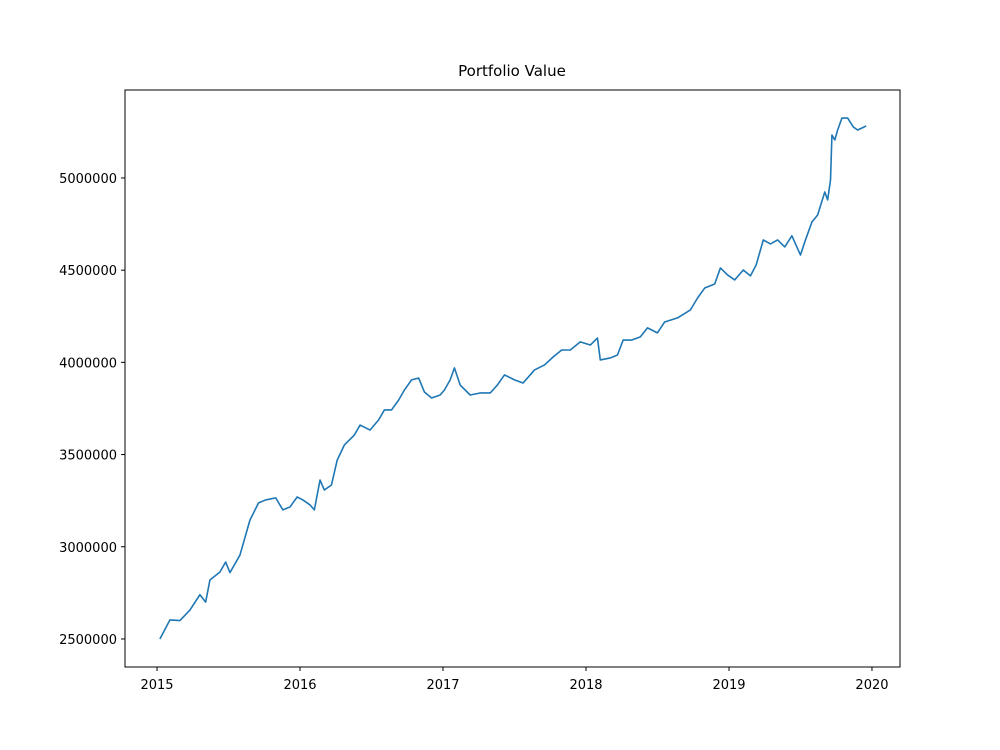  What do you see at coordinates (88, 548) in the screenshot?
I see `y-tick-label: 3000000` at bounding box center [88, 548].